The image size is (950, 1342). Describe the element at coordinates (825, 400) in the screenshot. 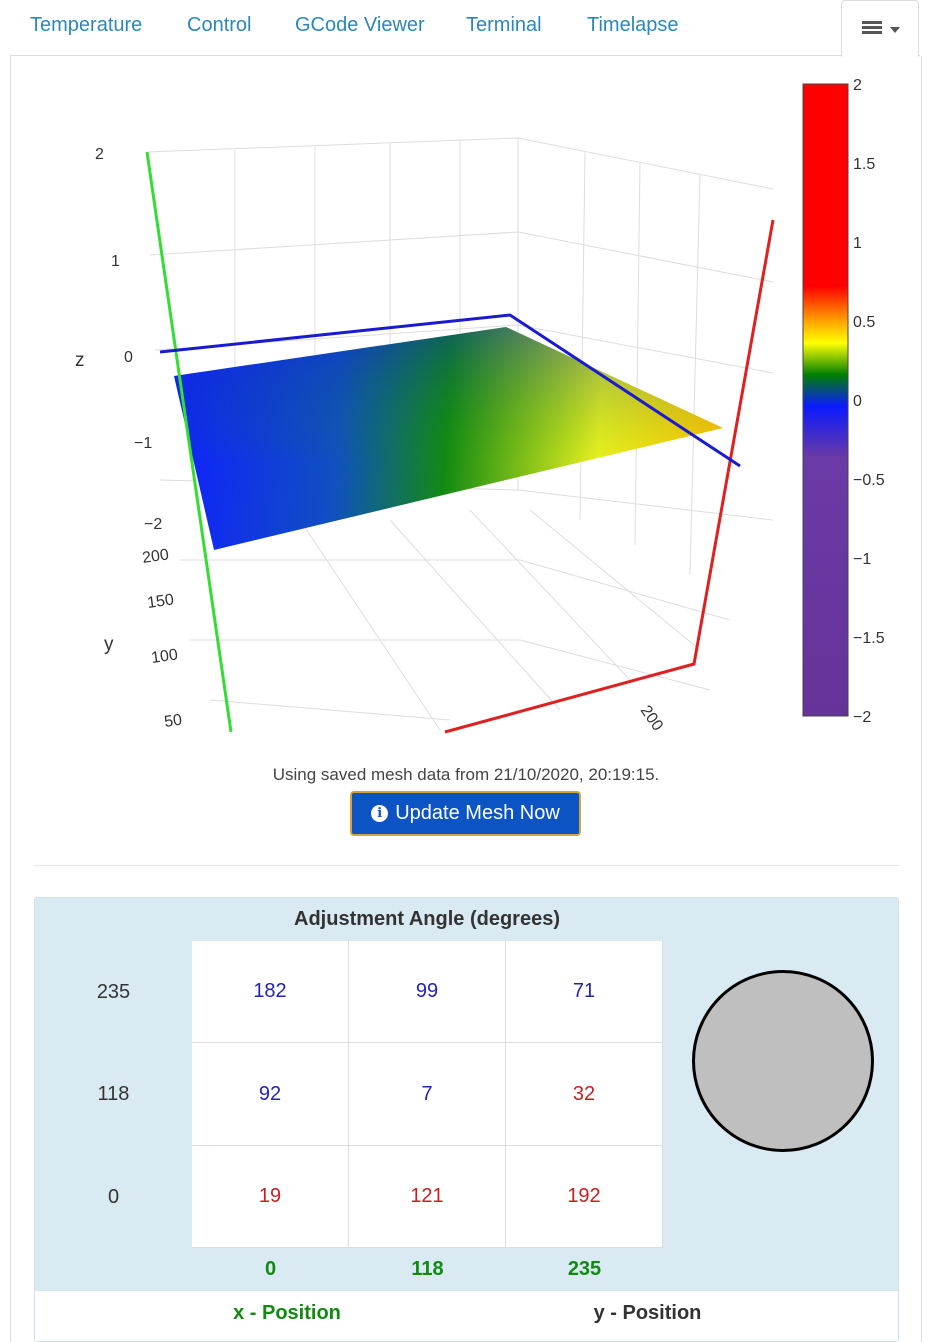

I see `colorbar` at that location.